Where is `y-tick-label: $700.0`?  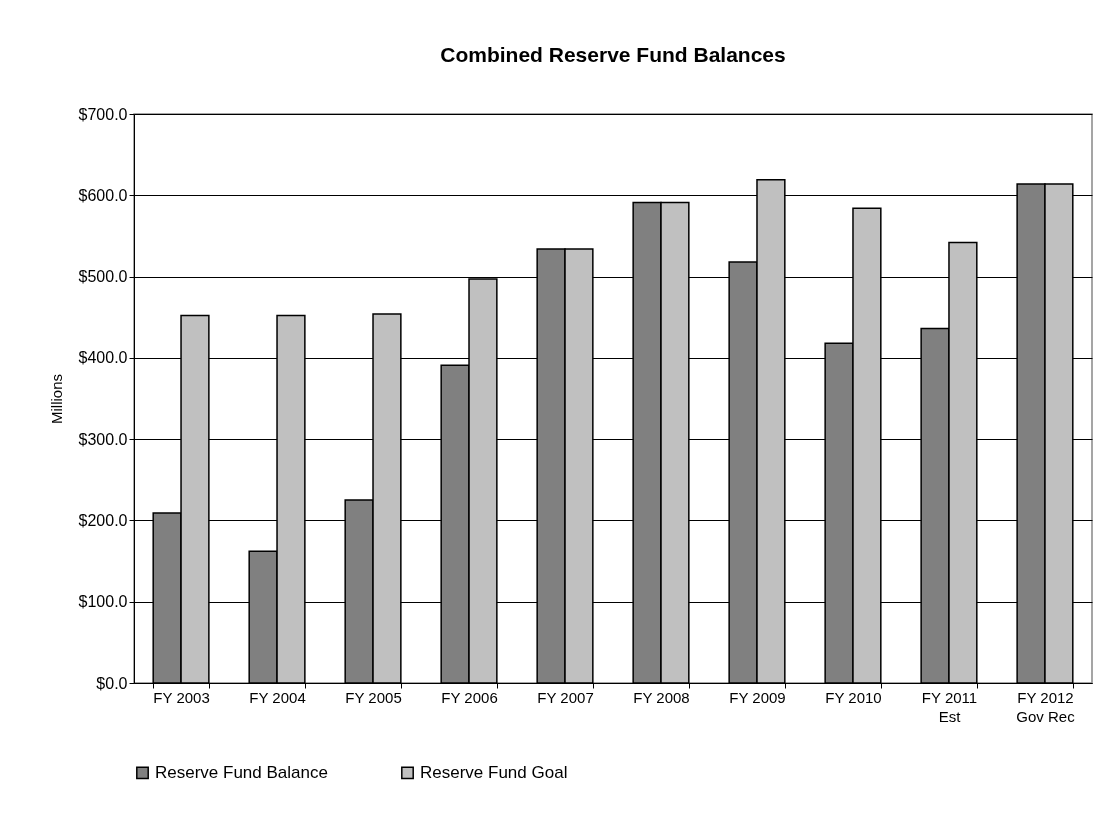 y-tick-label: $700.0 is located at coordinates (103, 114).